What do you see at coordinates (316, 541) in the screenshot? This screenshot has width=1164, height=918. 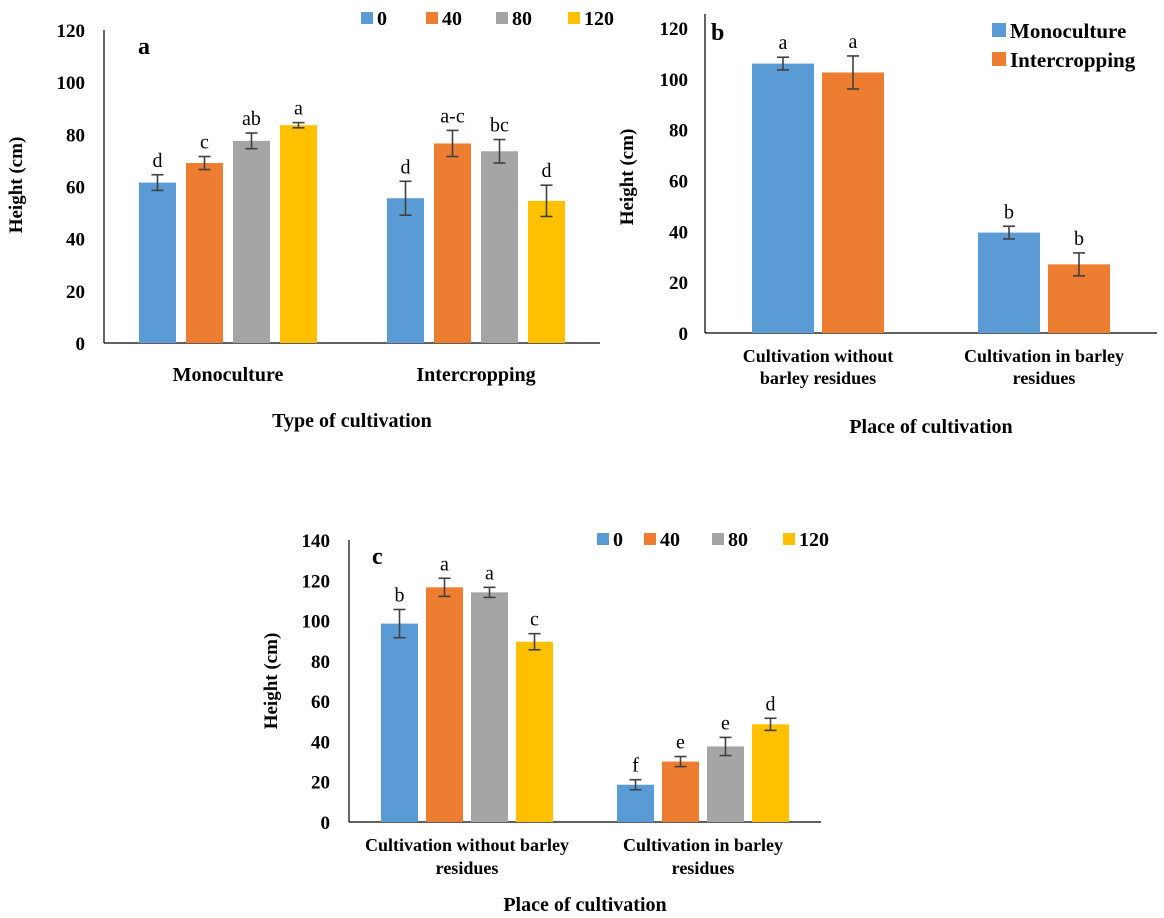 I see `y-tick-label: 140` at bounding box center [316, 541].